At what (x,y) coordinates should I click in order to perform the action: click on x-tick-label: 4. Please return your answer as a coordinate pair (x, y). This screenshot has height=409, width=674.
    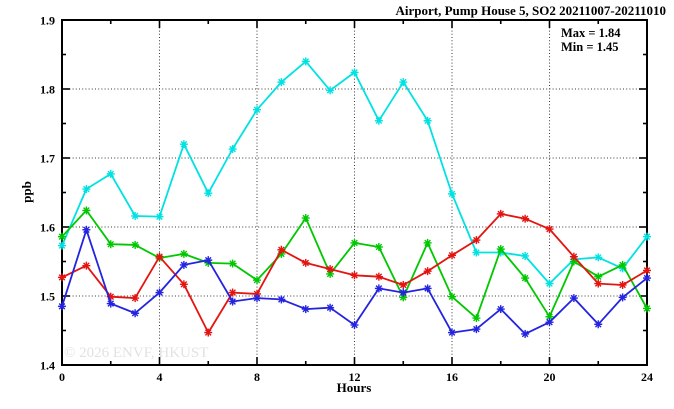
    Looking at the image, I should click on (160, 377).